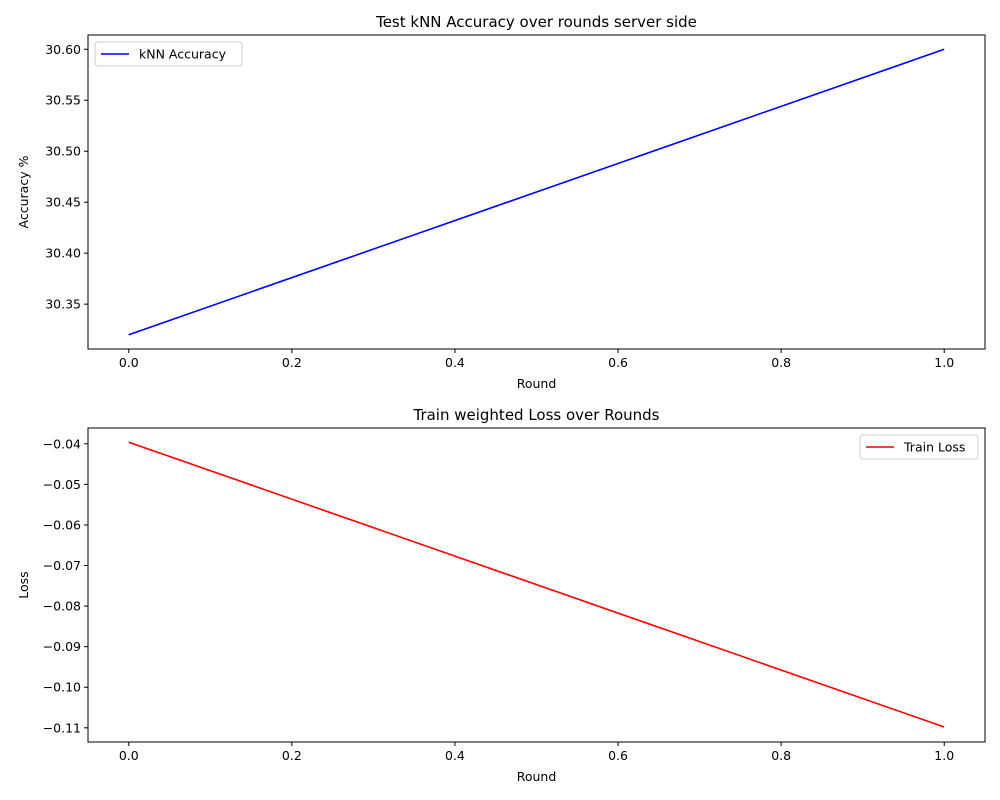 Image resolution: width=1000 pixels, height=800 pixels. Describe the element at coordinates (537, 776) in the screenshot. I see `loss-x-axis-label: Round` at that location.